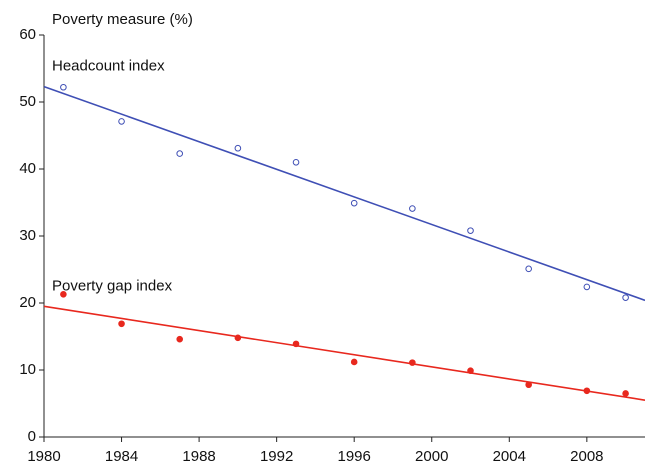  Describe the element at coordinates (27, 34) in the screenshot. I see `y-tick-label: 60` at that location.